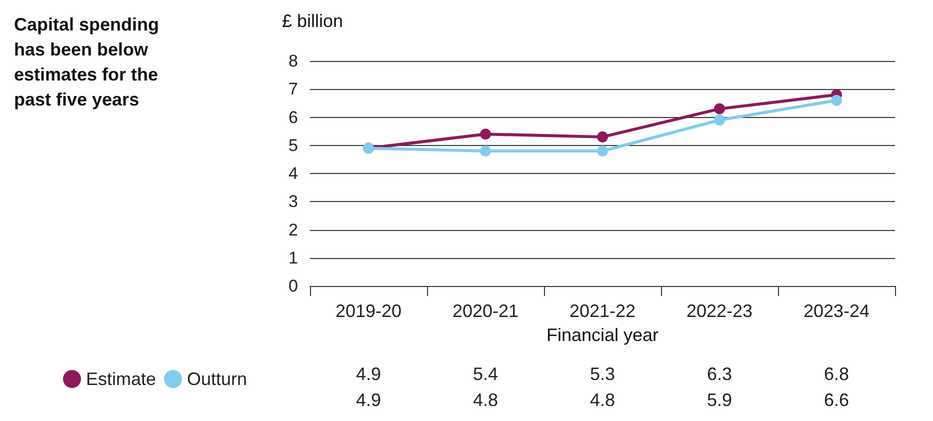 The height and width of the screenshot is (421, 933). What do you see at coordinates (368, 311) in the screenshot?
I see `x-tick-label: 2019-20` at bounding box center [368, 311].